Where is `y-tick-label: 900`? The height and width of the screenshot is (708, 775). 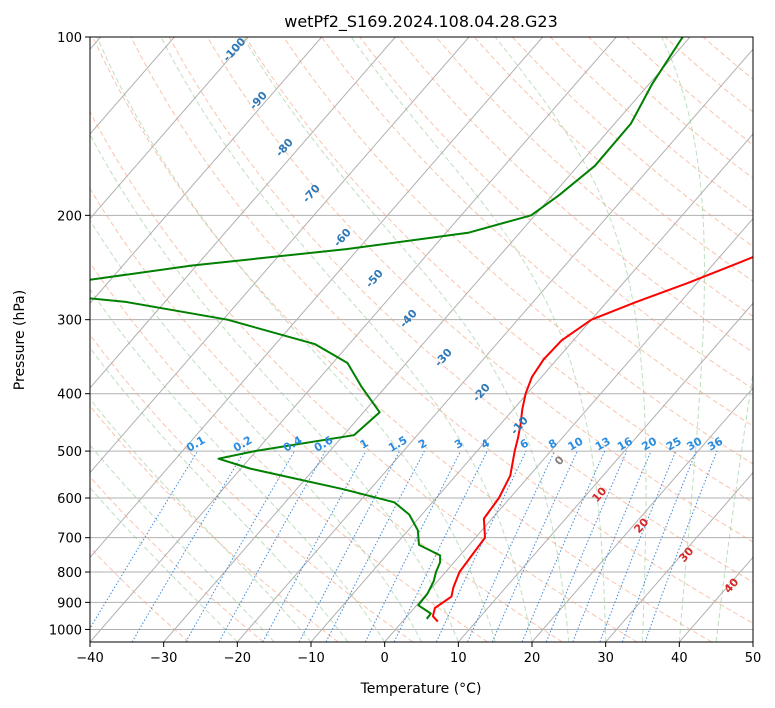 y-tick-label: 900 is located at coordinates (69, 603).